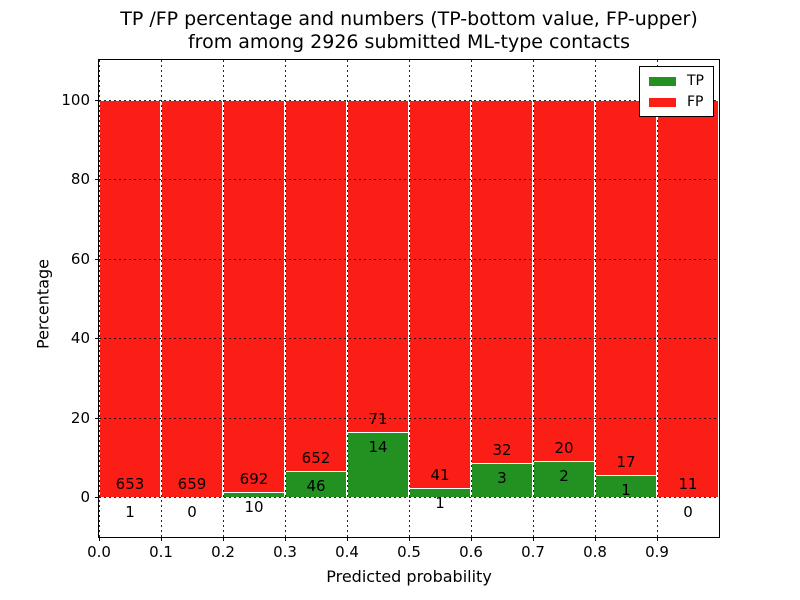  What do you see at coordinates (440, 474) in the screenshot?
I see `fp-count-label: 41` at bounding box center [440, 474].